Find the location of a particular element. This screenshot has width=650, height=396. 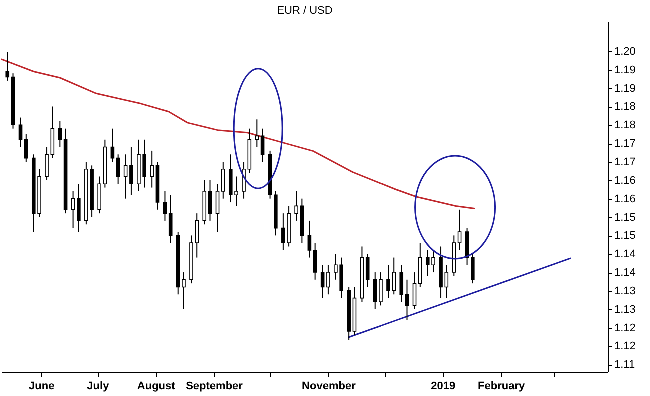

y-tick-label: 1.20 is located at coordinates (625, 52).